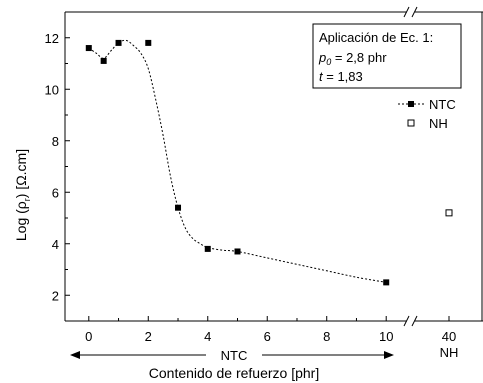 The height and width of the screenshot is (383, 483). I want to click on x-axis-label: Contenido de refuerzo [phr], so click(234, 373).